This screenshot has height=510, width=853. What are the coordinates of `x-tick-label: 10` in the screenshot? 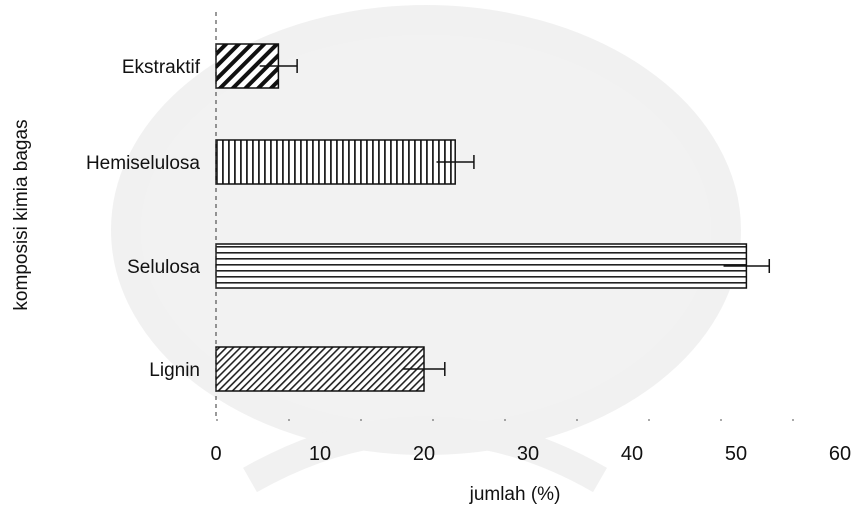 It's located at (320, 454).